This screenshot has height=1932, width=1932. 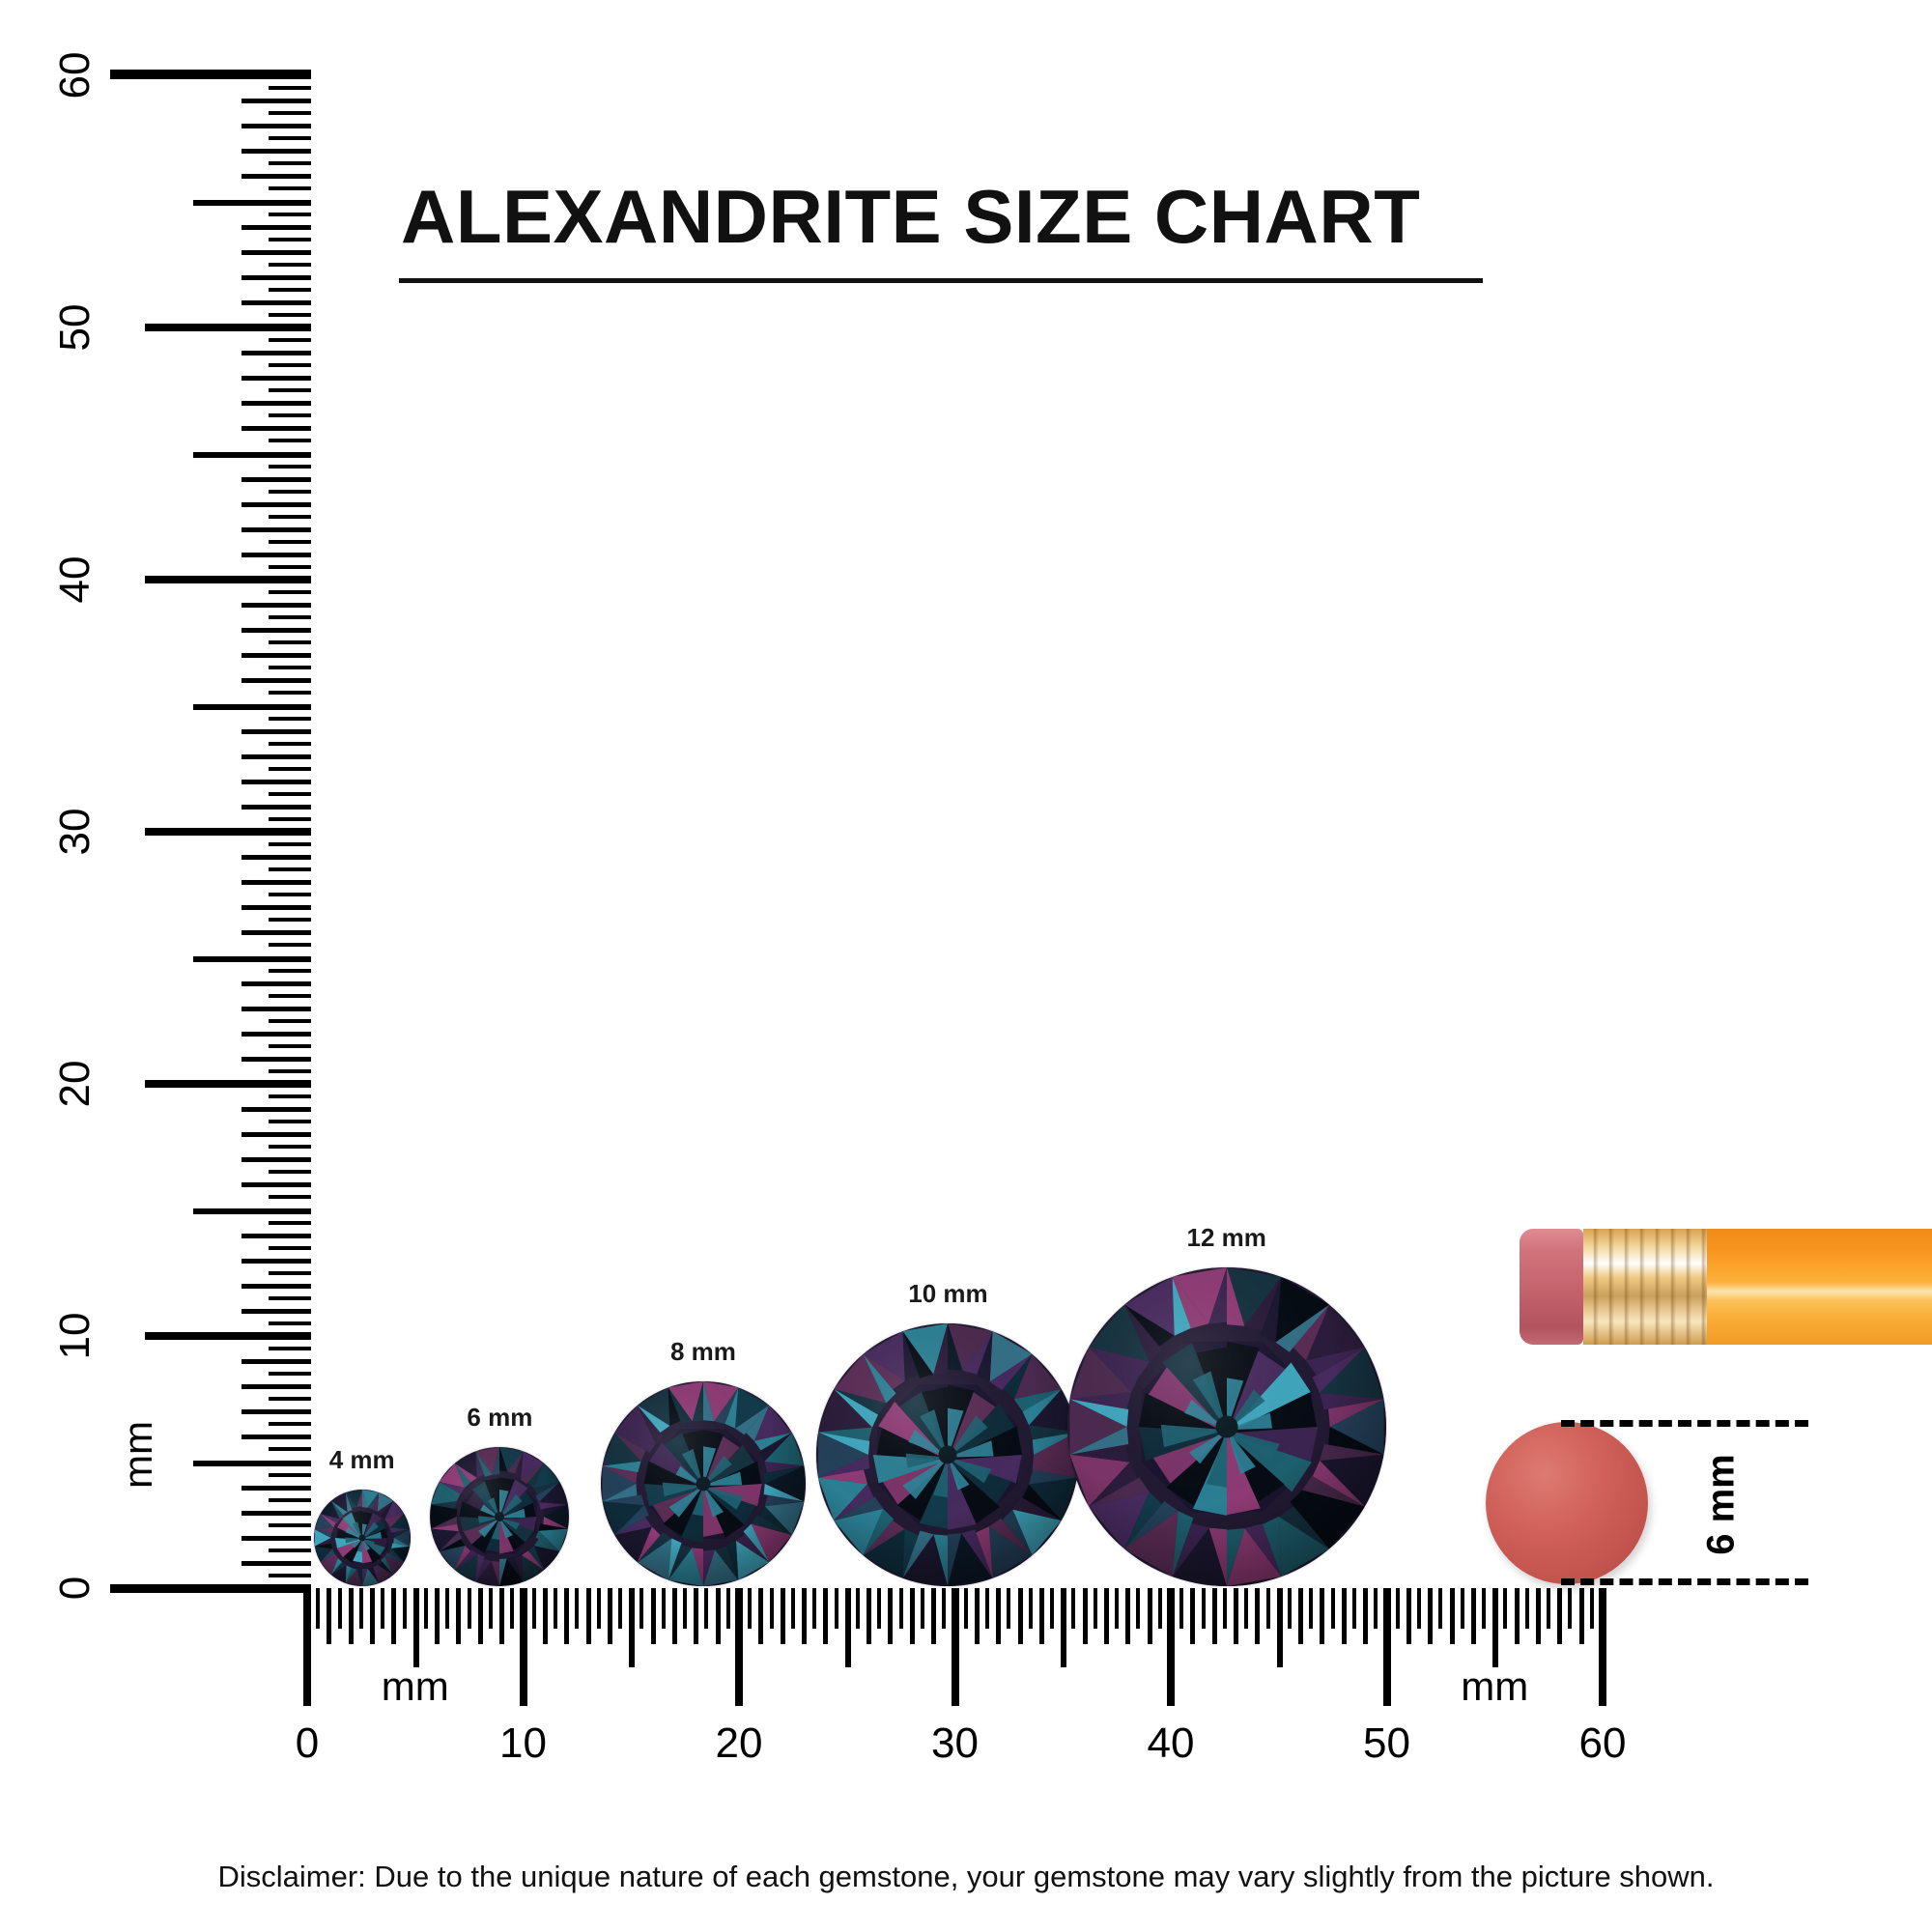 I want to click on gemstone-size-label: 12 mm, so click(x=1226, y=1237).